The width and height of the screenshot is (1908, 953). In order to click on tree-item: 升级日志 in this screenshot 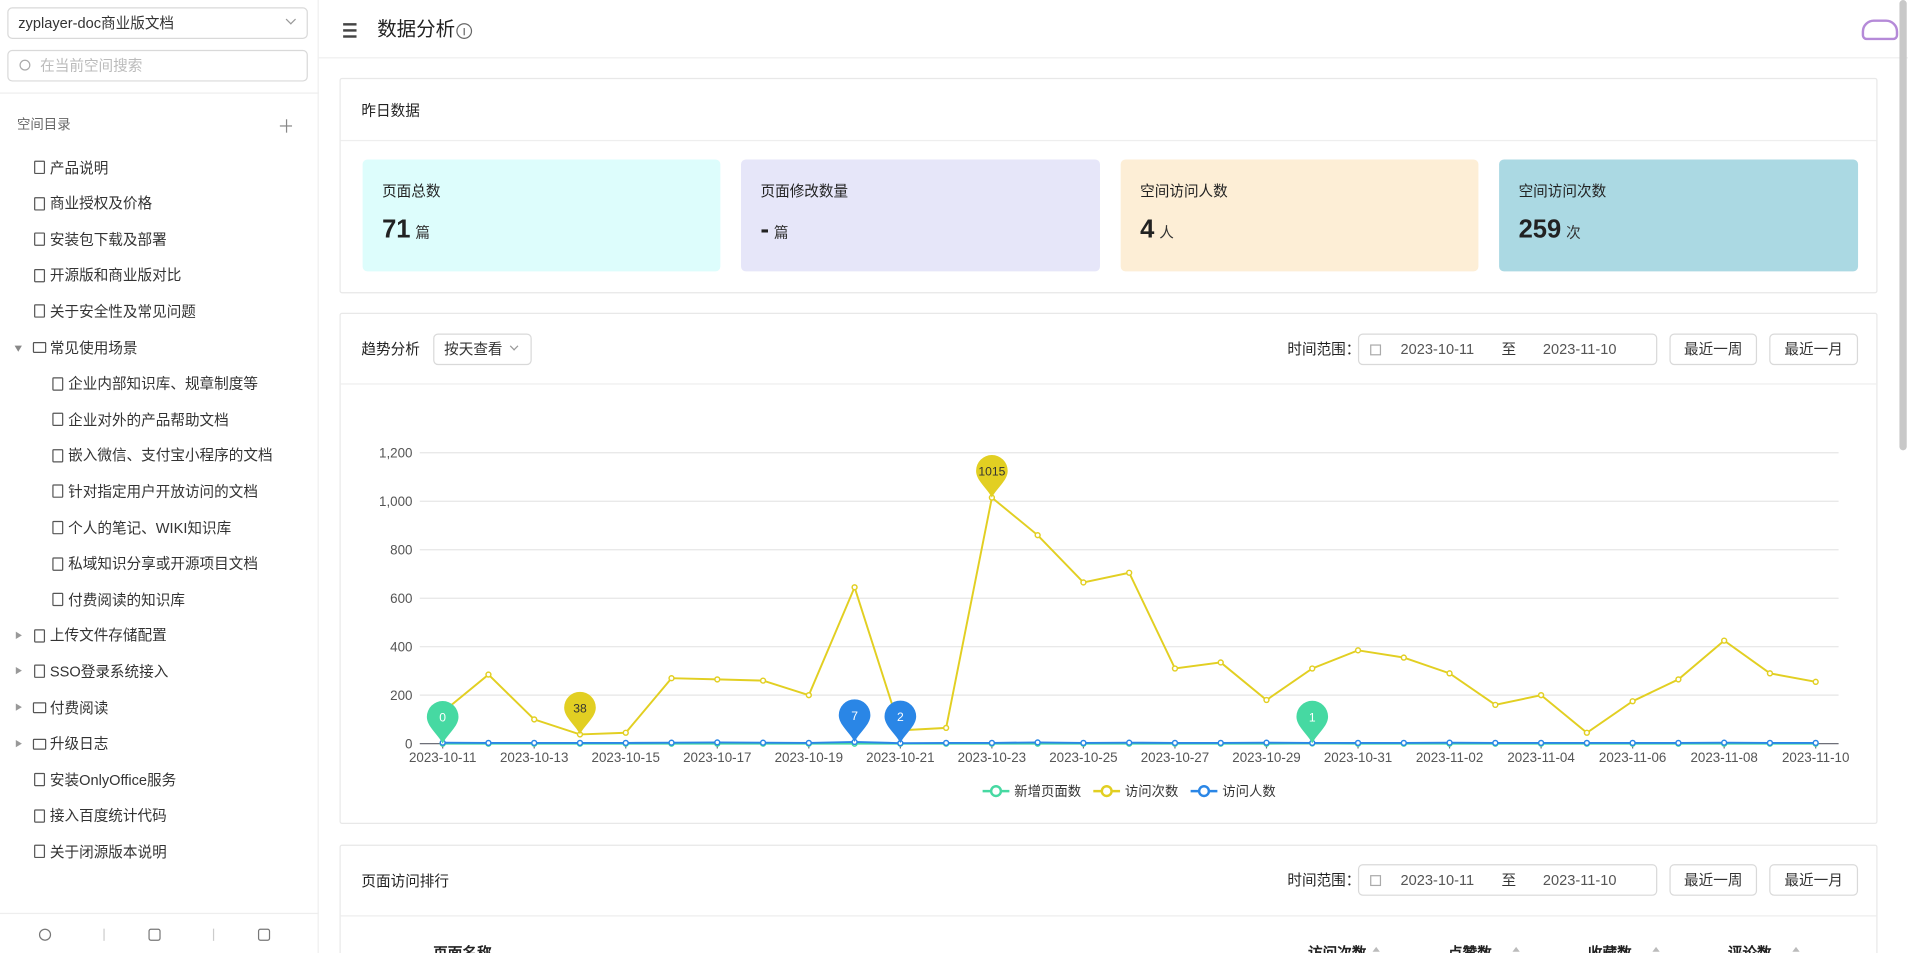, I will do `click(159, 744)`.